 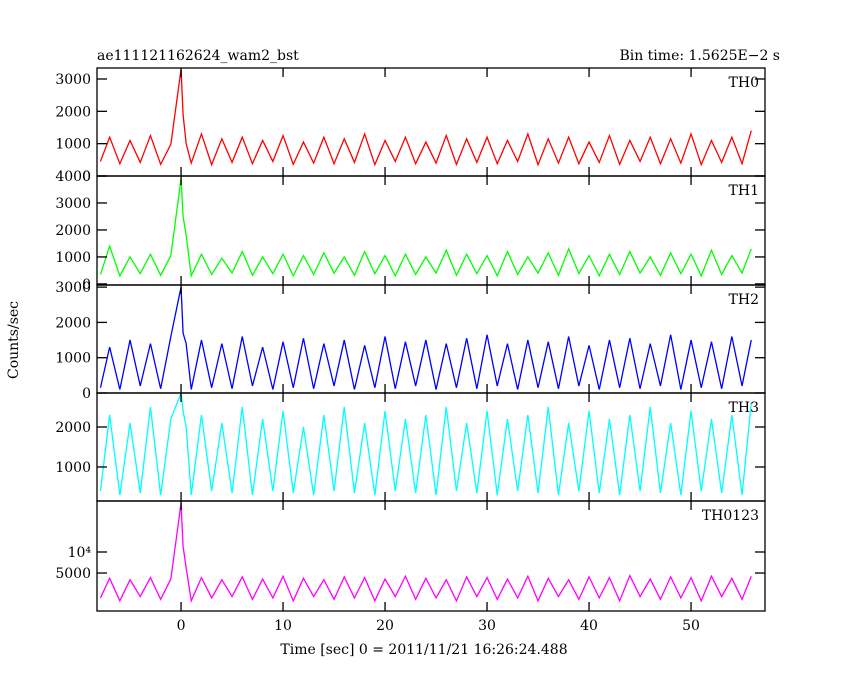 I want to click on y-tick-label: 10⁴, so click(x=80, y=553).